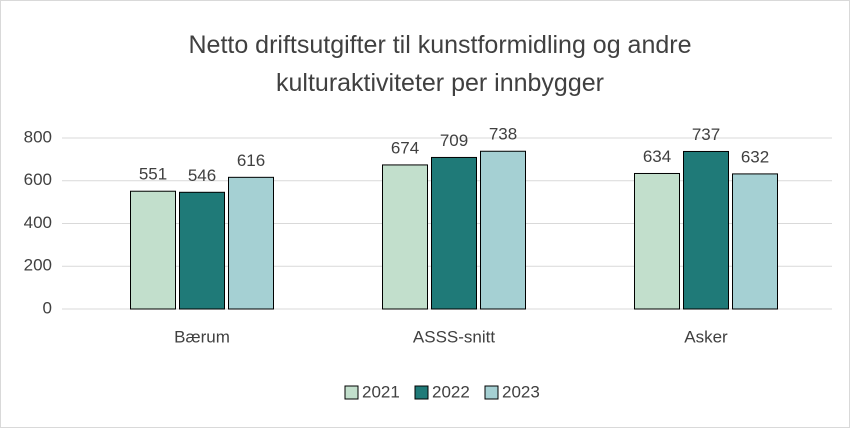 The height and width of the screenshot is (428, 850). Describe the element at coordinates (38, 265) in the screenshot. I see `y-tick-label: 200` at that location.